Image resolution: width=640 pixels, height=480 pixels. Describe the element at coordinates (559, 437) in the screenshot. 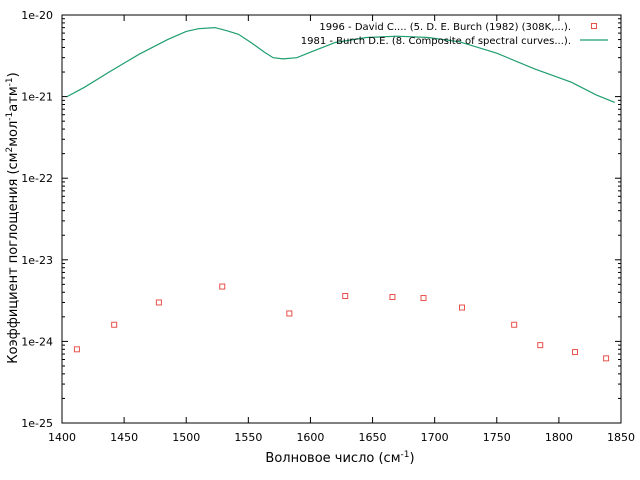

I see `x-tick-label: 1800` at that location.